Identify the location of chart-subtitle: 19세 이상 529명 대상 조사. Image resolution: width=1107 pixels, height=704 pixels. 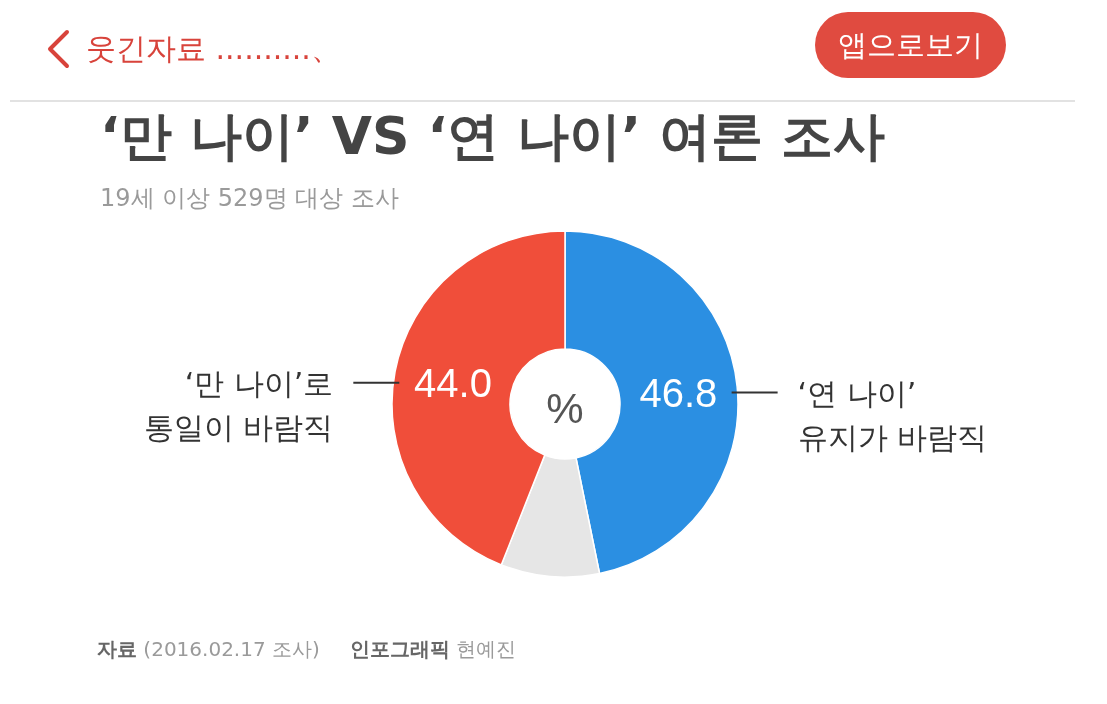
(249, 198).